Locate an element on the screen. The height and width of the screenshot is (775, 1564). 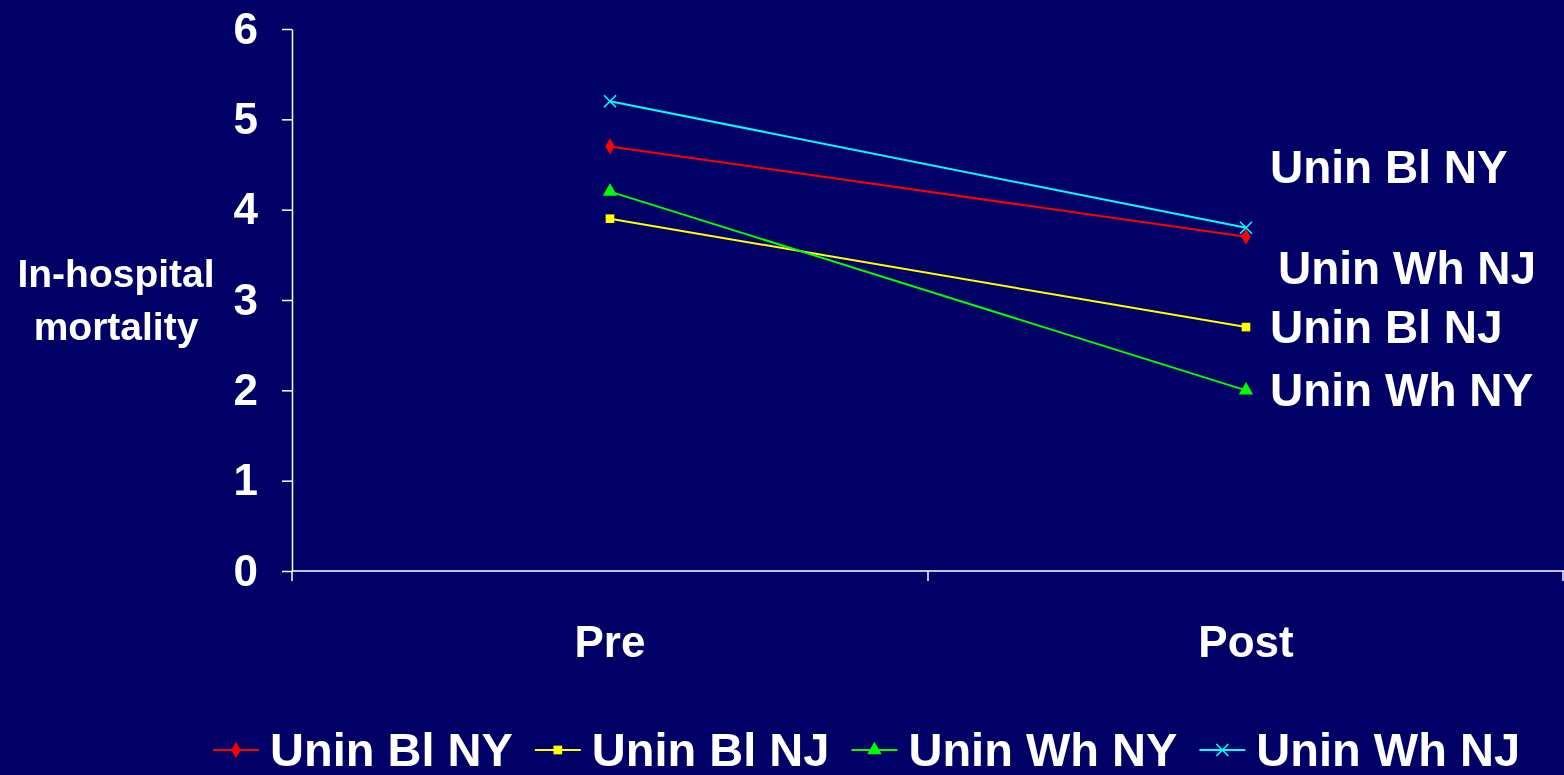
y-tick-label: 1 is located at coordinates (245, 480).